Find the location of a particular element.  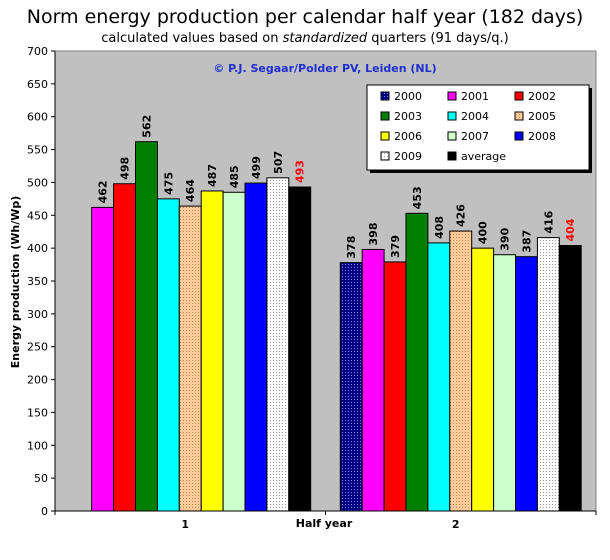

data-label: 499 is located at coordinates (256, 167).